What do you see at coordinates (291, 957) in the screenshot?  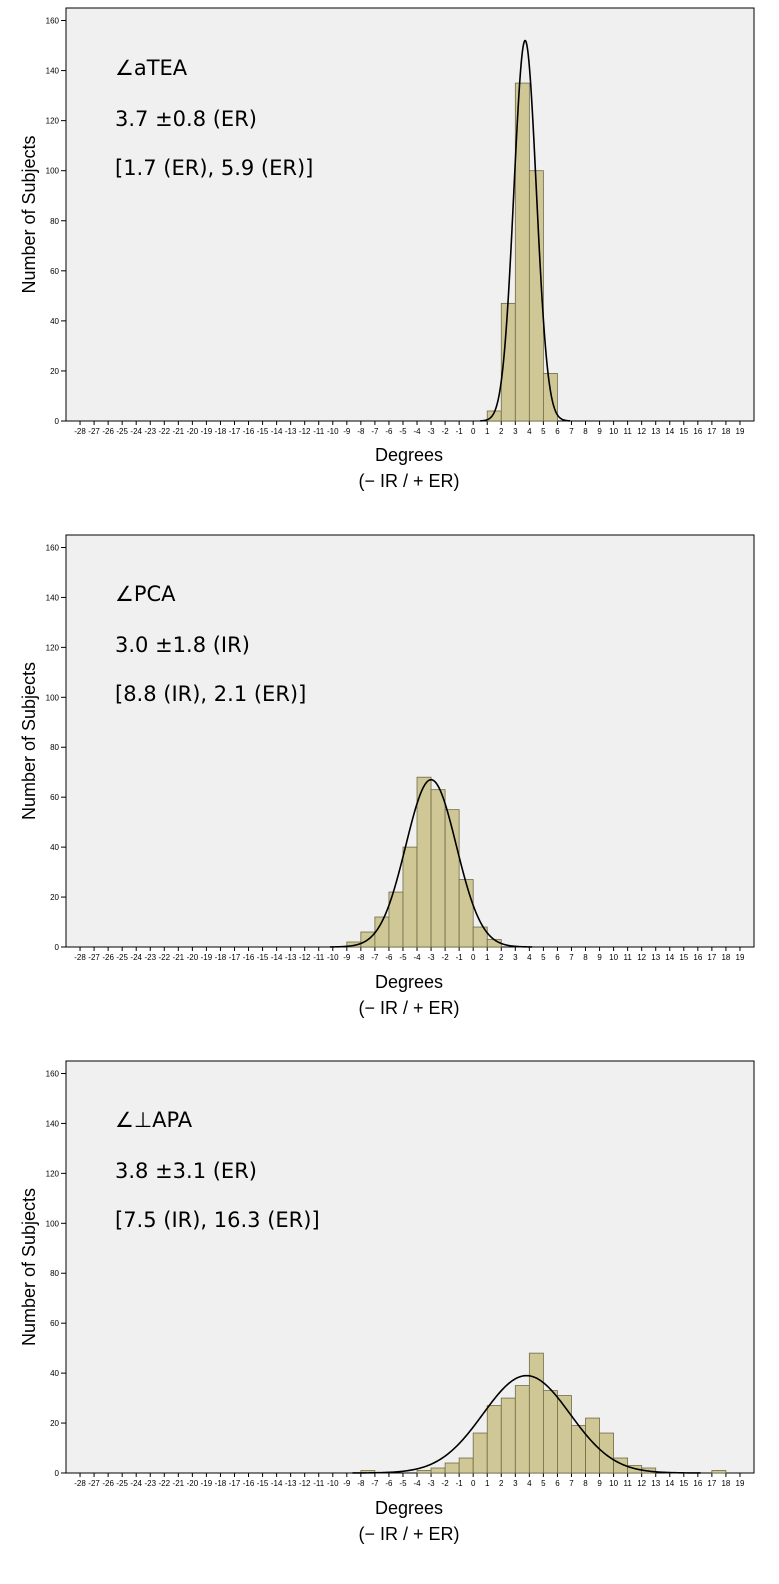 I see `x-tick-label: -13` at bounding box center [291, 957].